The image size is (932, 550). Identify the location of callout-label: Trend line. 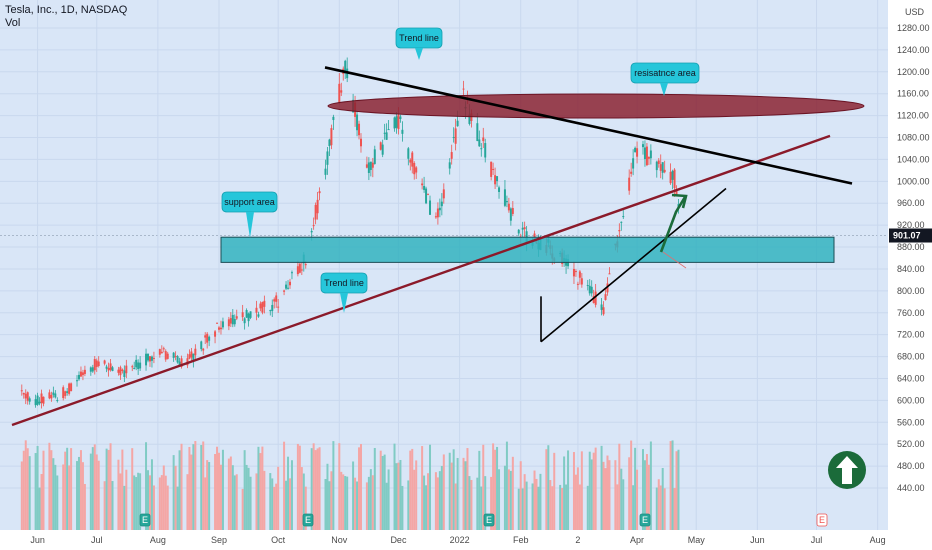
(419, 38).